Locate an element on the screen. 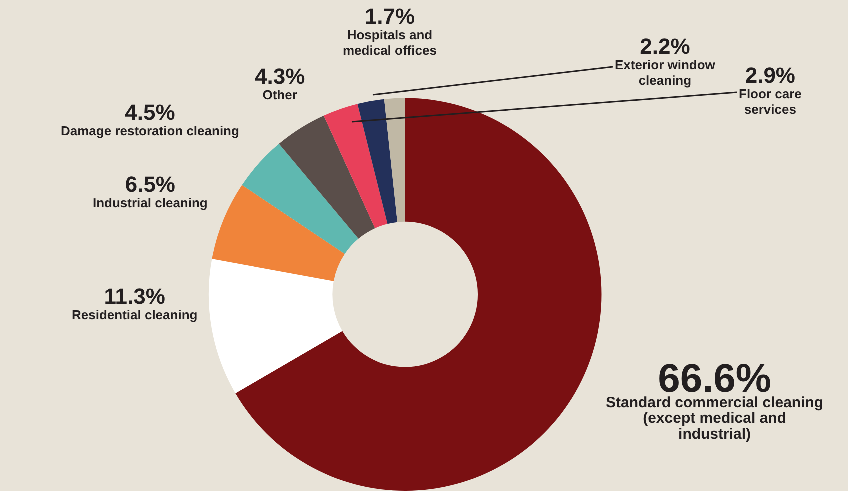  slice-label: Exterior window cleaning is located at coordinates (665, 73).